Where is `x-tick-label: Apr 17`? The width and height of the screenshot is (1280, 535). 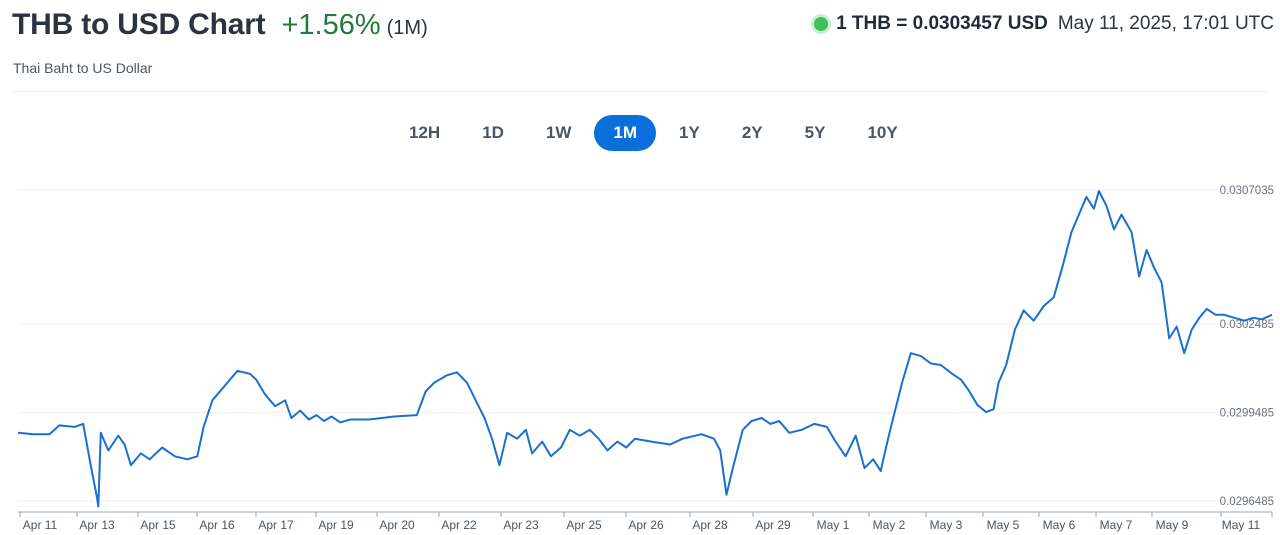 x-tick-label: Apr 17 is located at coordinates (276, 525).